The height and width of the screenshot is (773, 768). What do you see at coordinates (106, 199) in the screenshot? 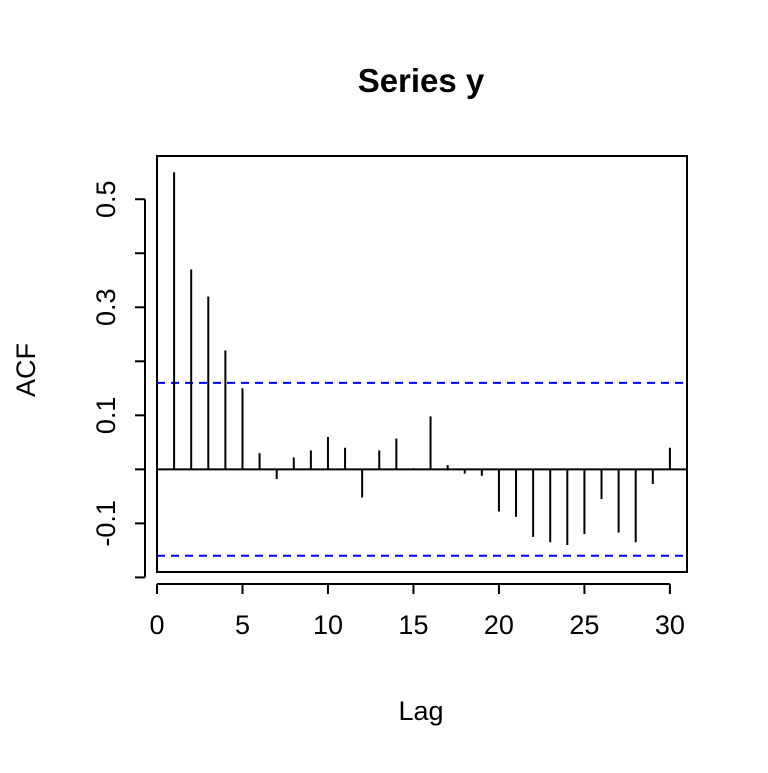
I see `y-tick-label-0.5: 0.5` at bounding box center [106, 199].